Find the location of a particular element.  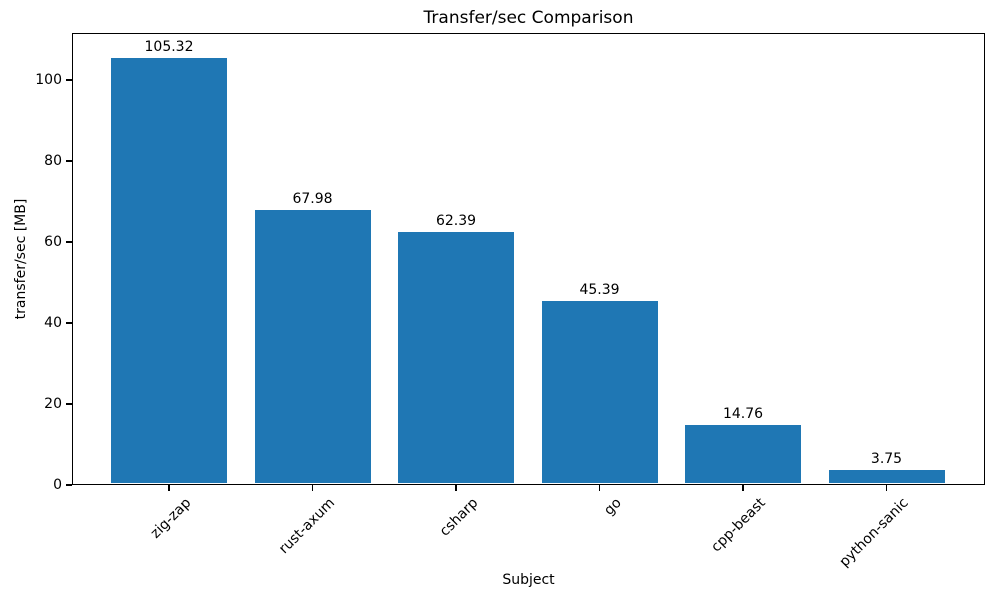

bar-value-label: 62.39 is located at coordinates (456, 221).